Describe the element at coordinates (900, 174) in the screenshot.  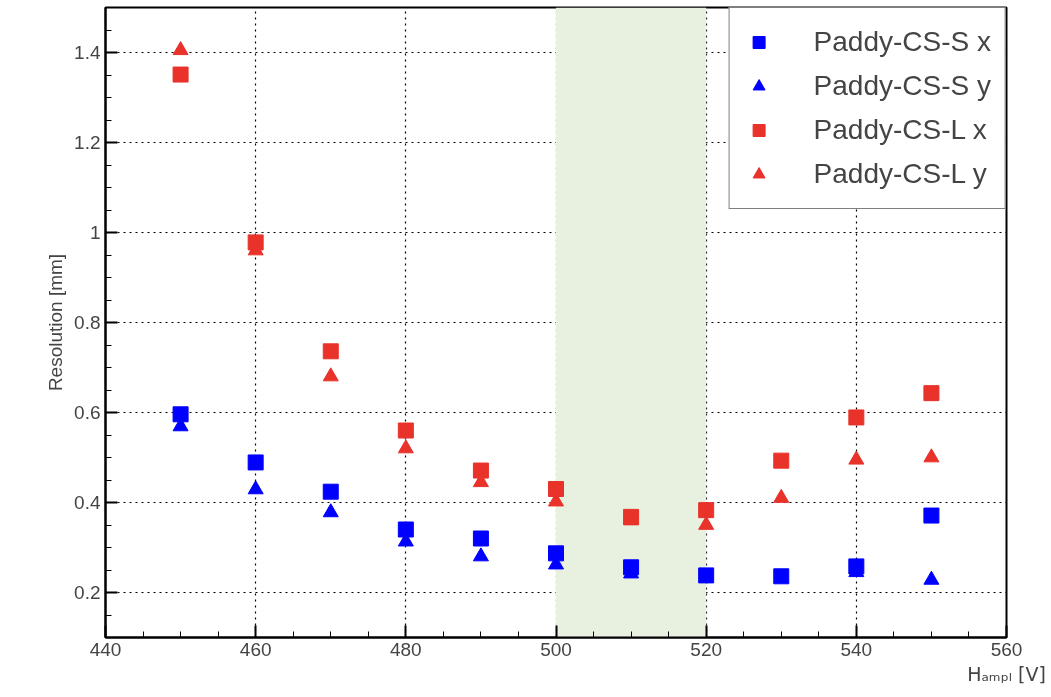
I see `legend-label: Paddy-CS-L y` at that location.